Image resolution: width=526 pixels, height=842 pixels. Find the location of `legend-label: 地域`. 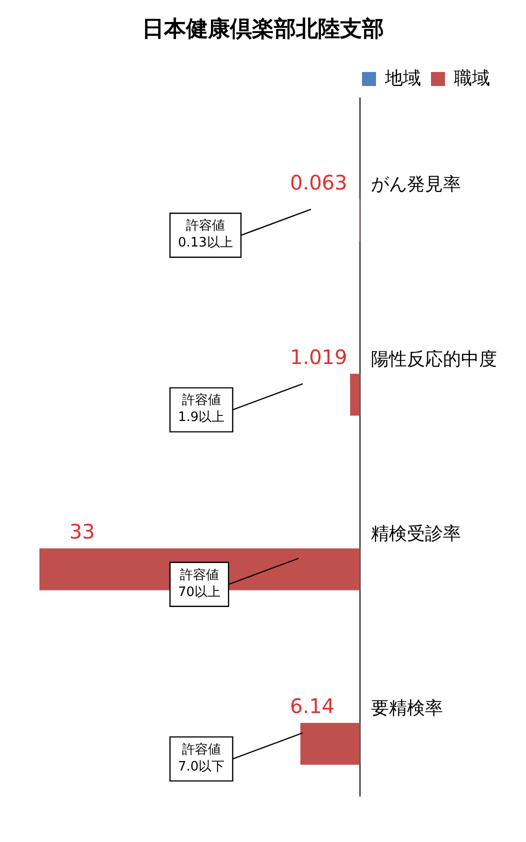

legend-label: 地域 is located at coordinates (402, 78).